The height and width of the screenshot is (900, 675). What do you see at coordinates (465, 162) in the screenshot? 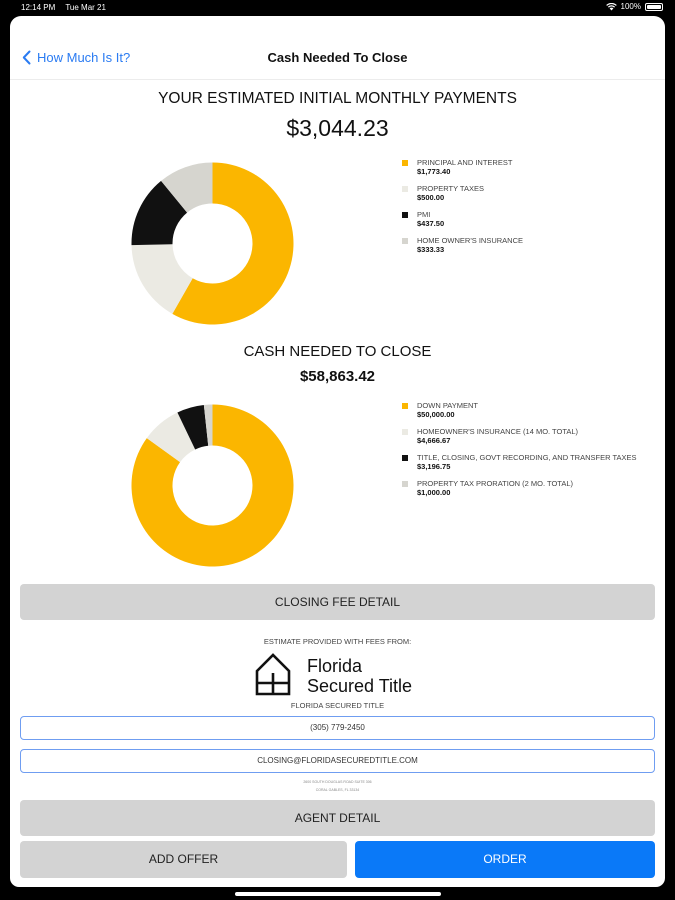
I see `monthly-legend-label: PRINCIPAL AND INTEREST` at bounding box center [465, 162].